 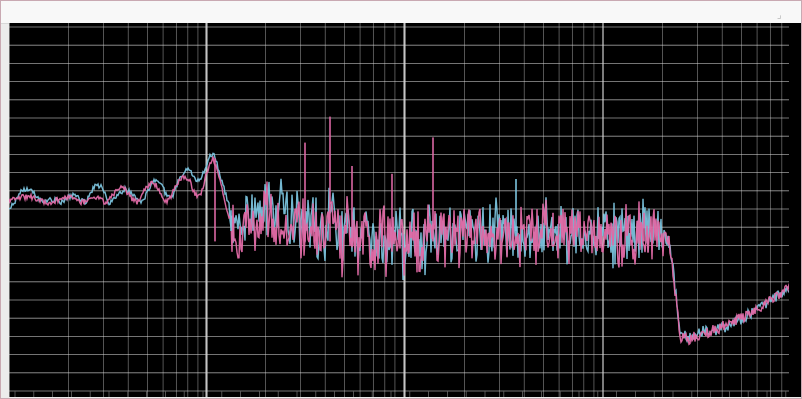 I want to click on resize-grip-icon: ⌟, so click(x=779, y=15).